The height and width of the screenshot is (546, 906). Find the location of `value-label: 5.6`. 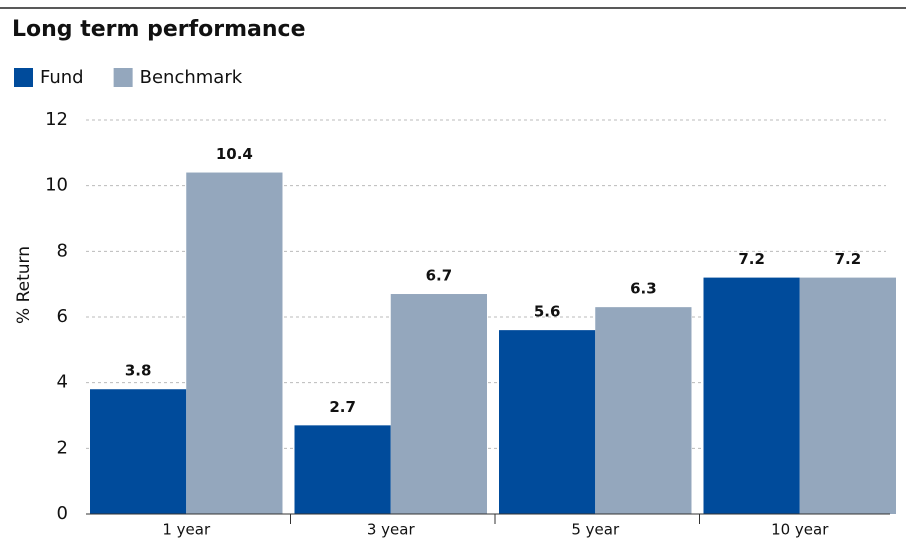

value-label: 5.6 is located at coordinates (547, 312).